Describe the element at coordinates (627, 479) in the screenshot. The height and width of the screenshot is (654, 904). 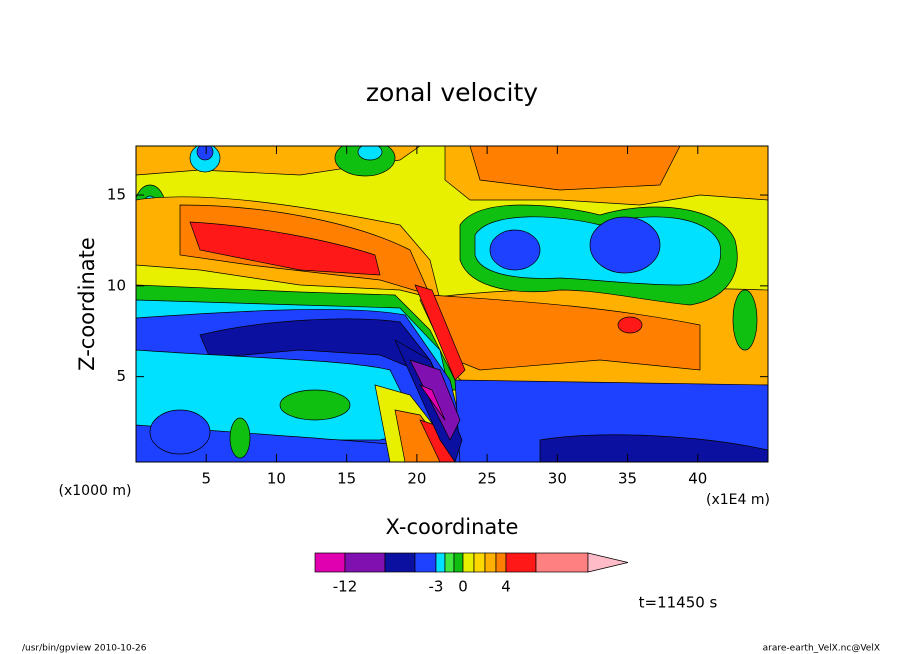
I see `x-tick-label: 35` at that location.